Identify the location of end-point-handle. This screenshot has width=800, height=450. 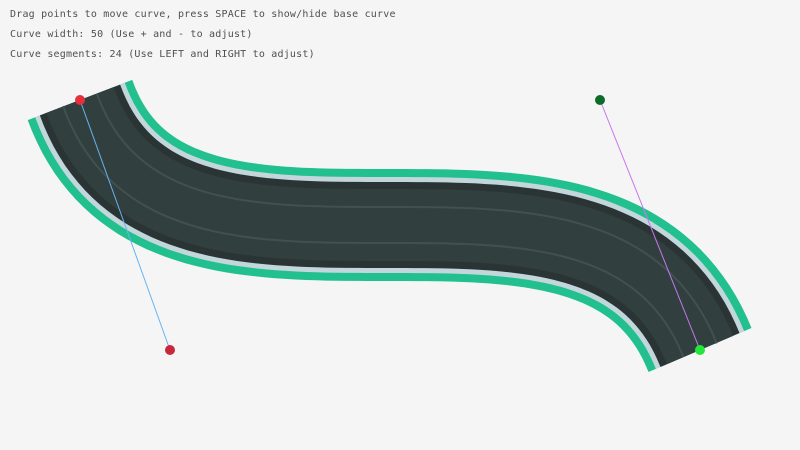
(700, 350).